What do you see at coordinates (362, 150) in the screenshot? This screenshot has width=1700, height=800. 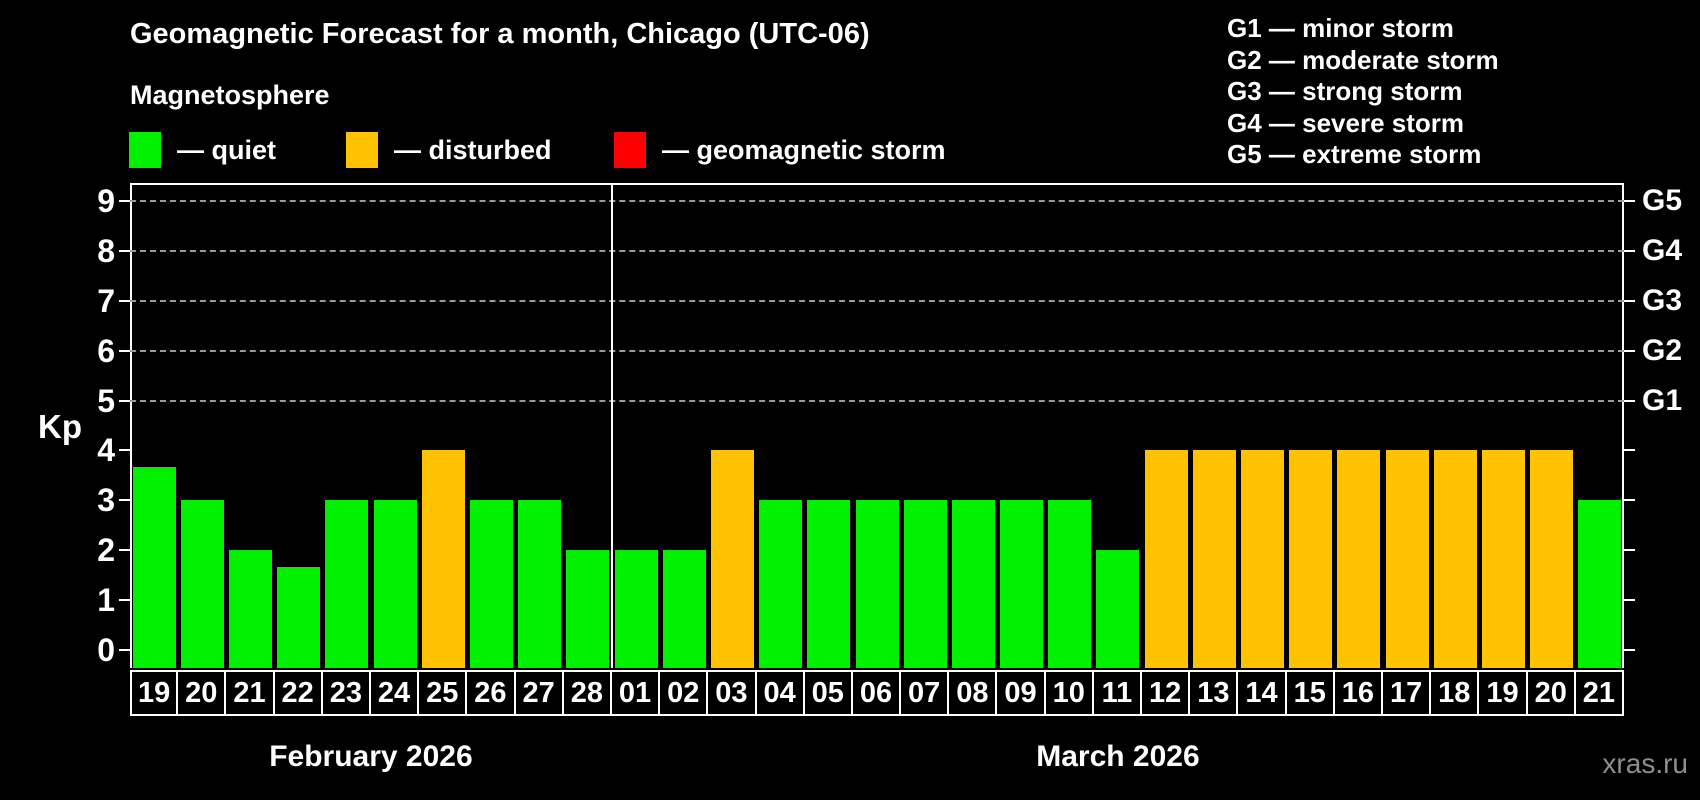 I see `disturbed-color-swatch` at bounding box center [362, 150].